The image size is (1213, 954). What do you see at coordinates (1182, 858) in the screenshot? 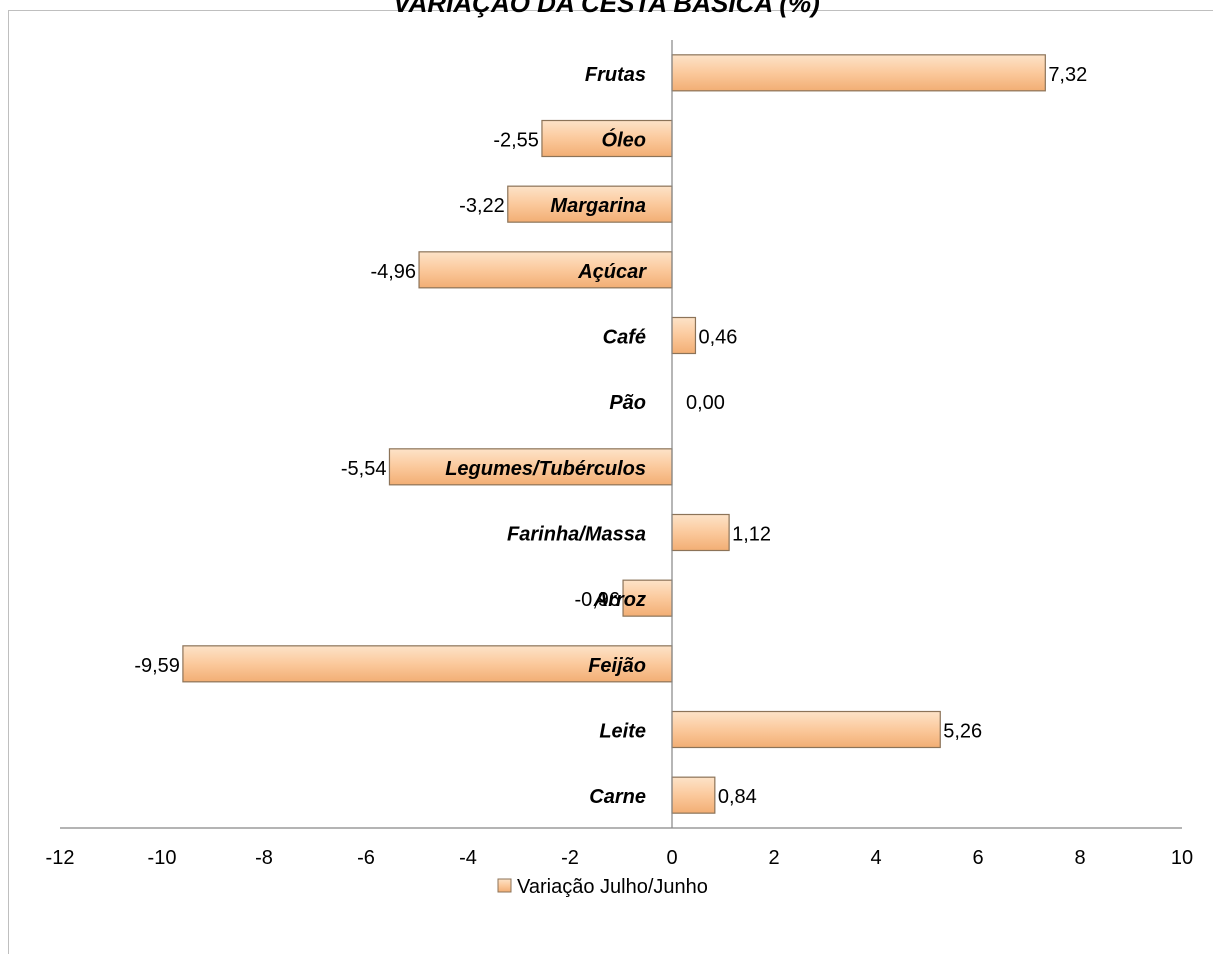
I see `x-tick-label: 10` at bounding box center [1182, 858].